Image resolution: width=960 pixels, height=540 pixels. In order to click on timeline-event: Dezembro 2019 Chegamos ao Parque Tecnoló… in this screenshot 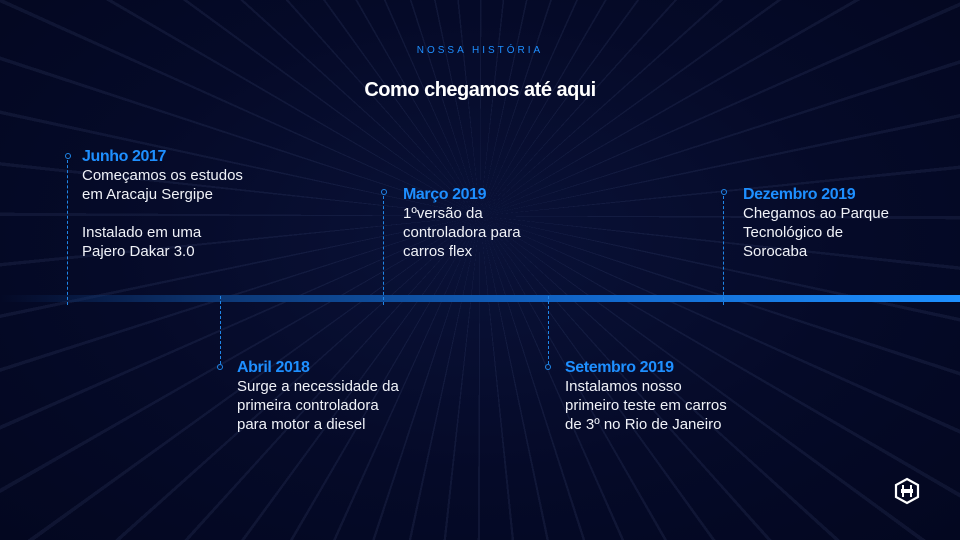, I will do `click(816, 223)`.